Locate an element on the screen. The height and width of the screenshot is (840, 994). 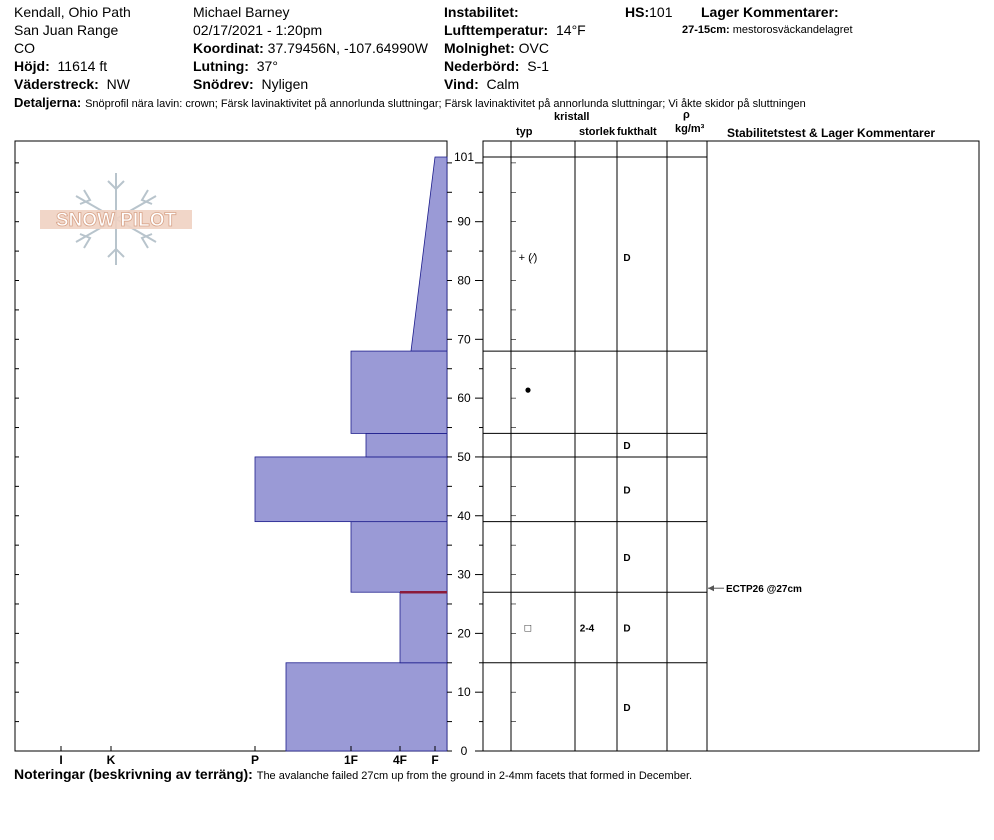
airtemp-value: 14°F is located at coordinates (571, 30).